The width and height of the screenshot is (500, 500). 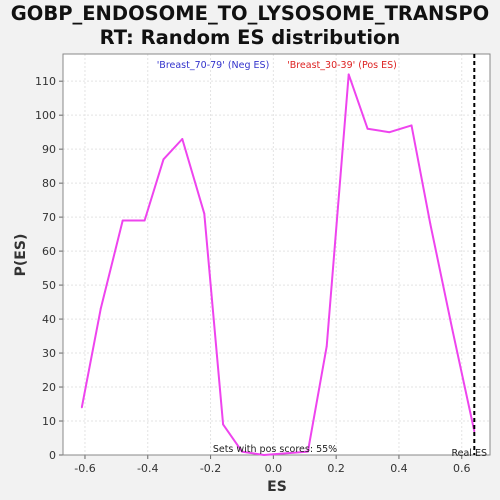 What do you see at coordinates (277, 487) in the screenshot?
I see `x-axis-label: ES` at bounding box center [277, 487].